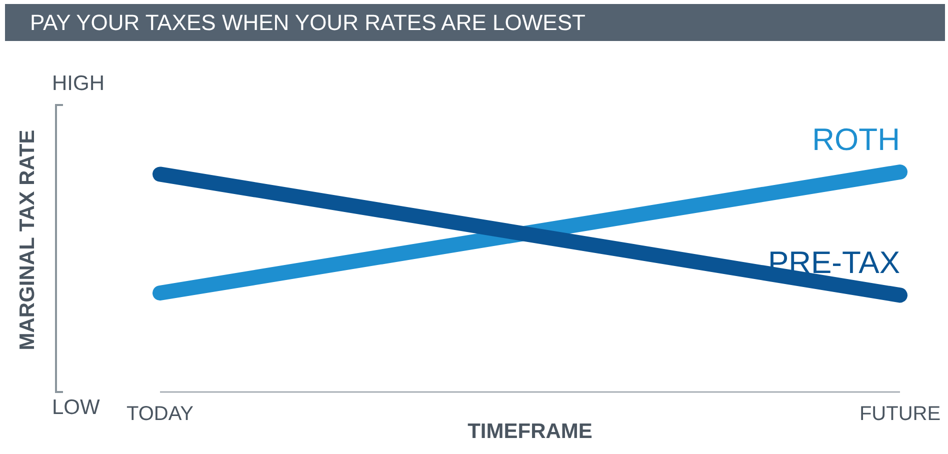 Image resolution: width=948 pixels, height=454 pixels. I want to click on series-label: PRE-TAX, so click(834, 262).